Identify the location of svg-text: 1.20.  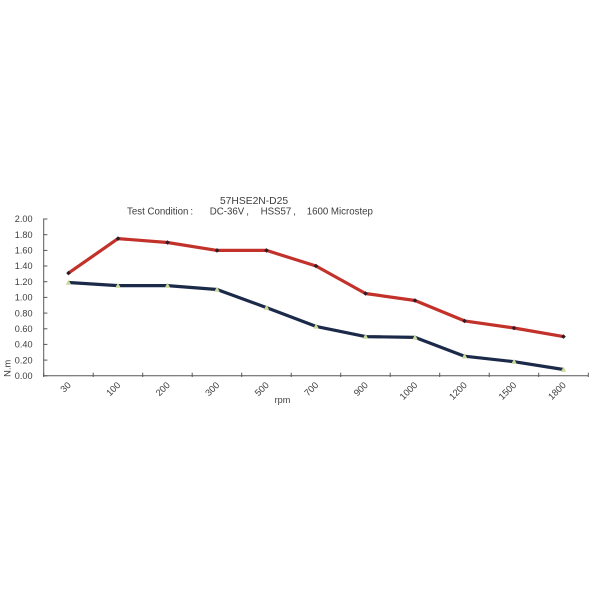
(24, 282).